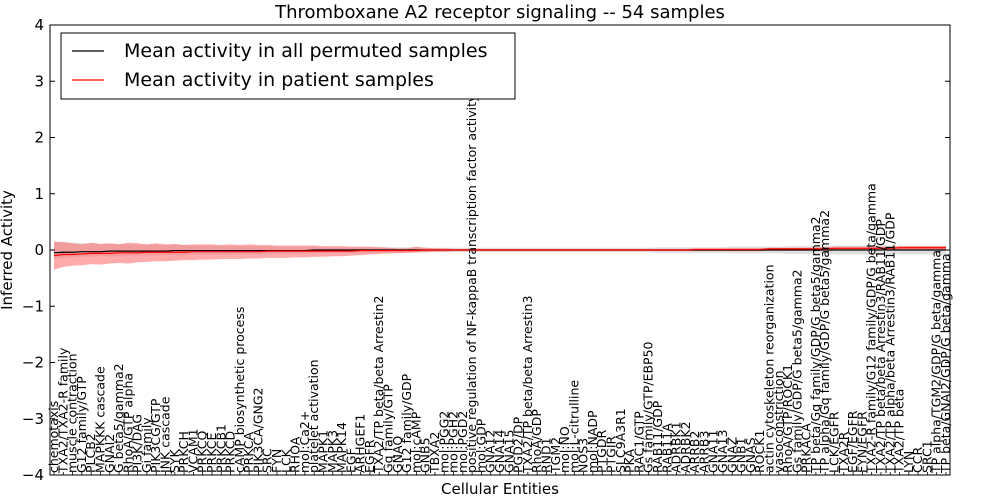 Image resolution: width=1000 pixels, height=500 pixels. What do you see at coordinates (415, 442) in the screenshot?
I see `x-tick-label: mol:cAMP` at bounding box center [415, 442].